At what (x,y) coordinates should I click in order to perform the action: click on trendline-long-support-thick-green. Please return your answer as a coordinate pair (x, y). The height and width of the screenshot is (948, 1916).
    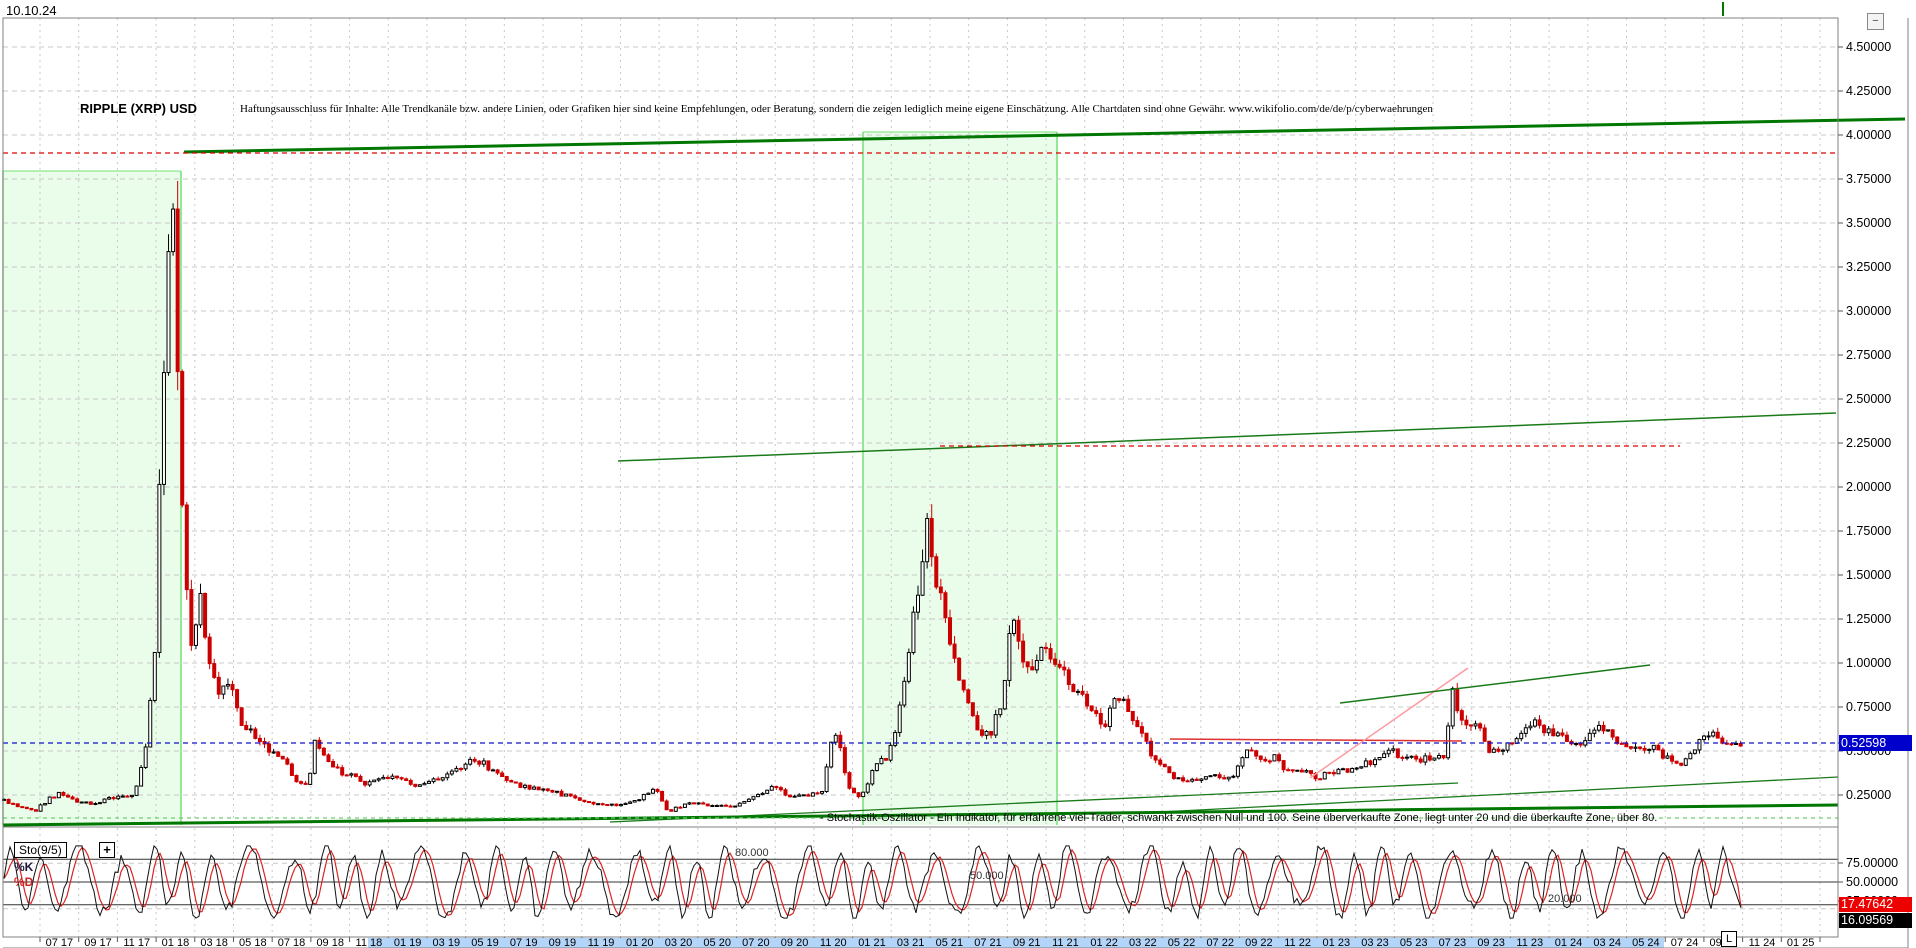
    Looking at the image, I should click on (920, 815).